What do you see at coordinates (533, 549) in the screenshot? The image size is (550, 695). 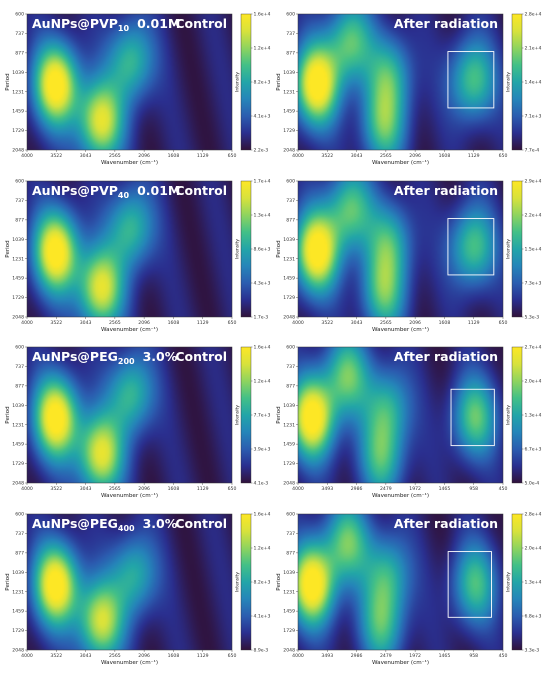 I see `colorbar-tick-label: 2.0e+4` at bounding box center [533, 549].